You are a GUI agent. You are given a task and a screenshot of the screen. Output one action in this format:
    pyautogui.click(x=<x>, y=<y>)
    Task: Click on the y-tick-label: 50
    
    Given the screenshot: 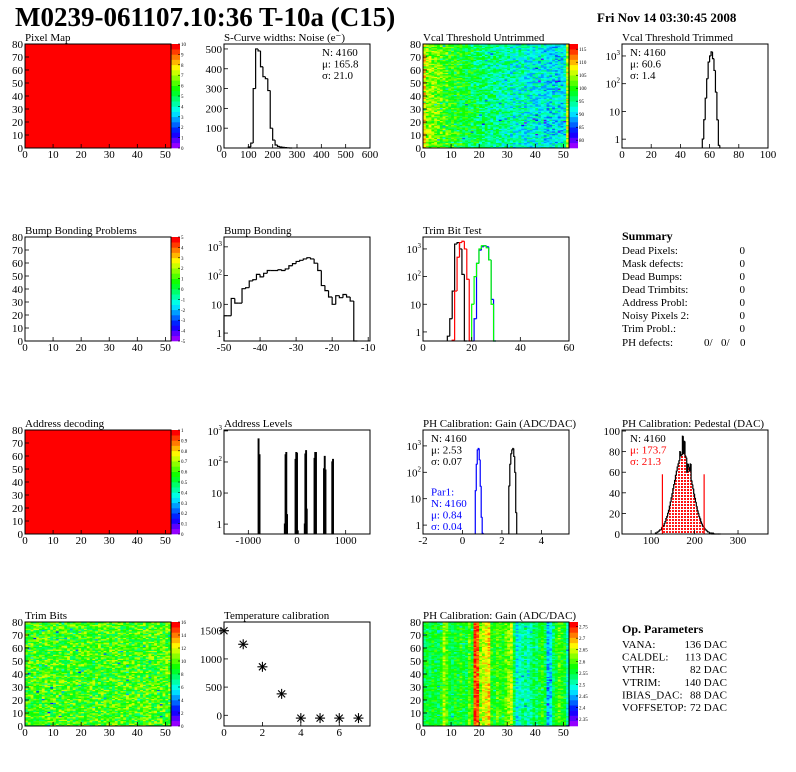 What is the action you would take?
    pyautogui.click(x=18, y=84)
    